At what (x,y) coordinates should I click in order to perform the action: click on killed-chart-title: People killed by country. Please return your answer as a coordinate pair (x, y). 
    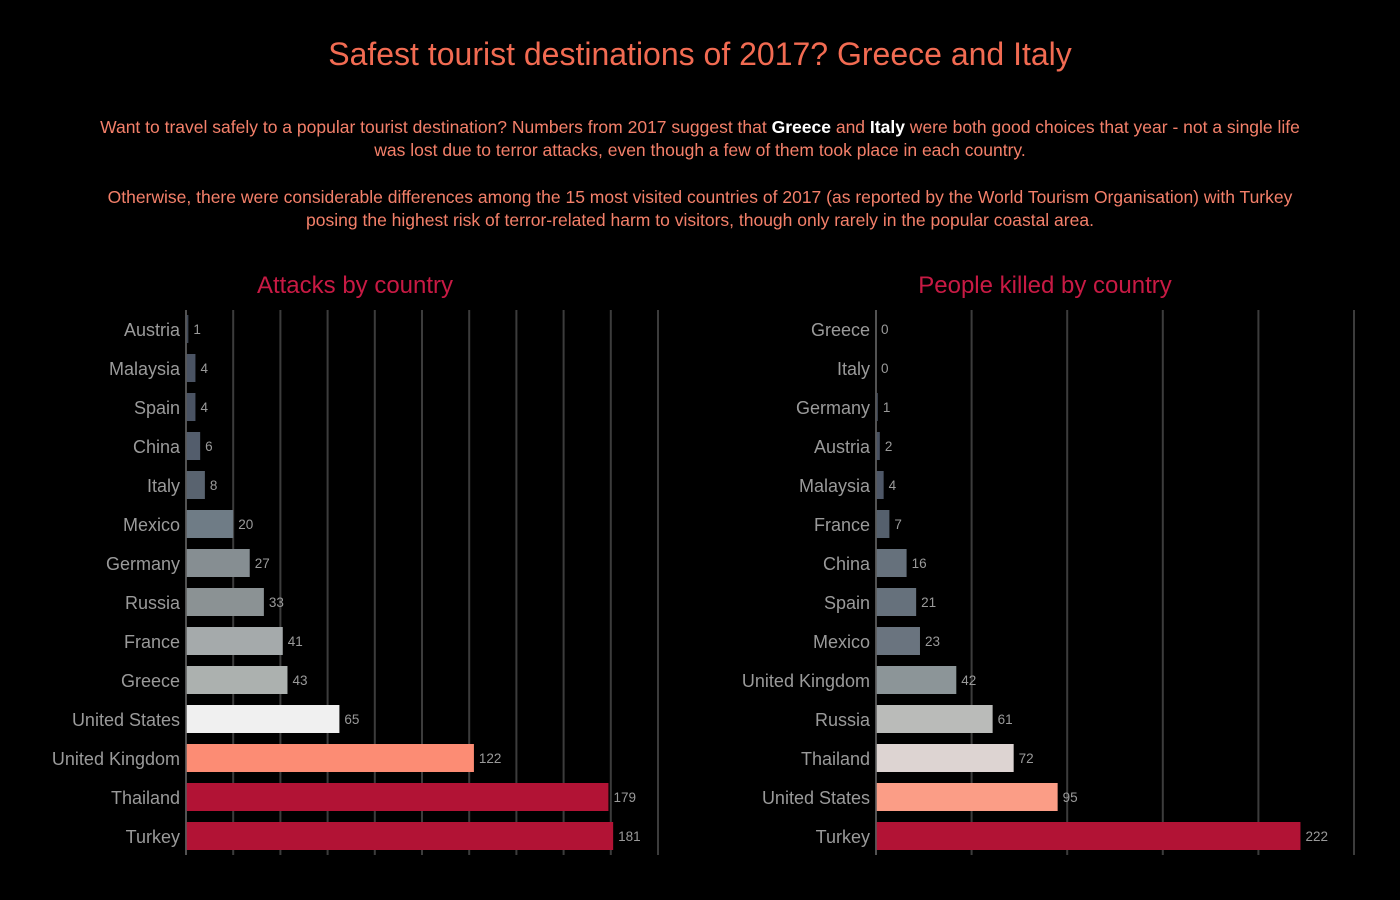
    Looking at the image, I should click on (1045, 285).